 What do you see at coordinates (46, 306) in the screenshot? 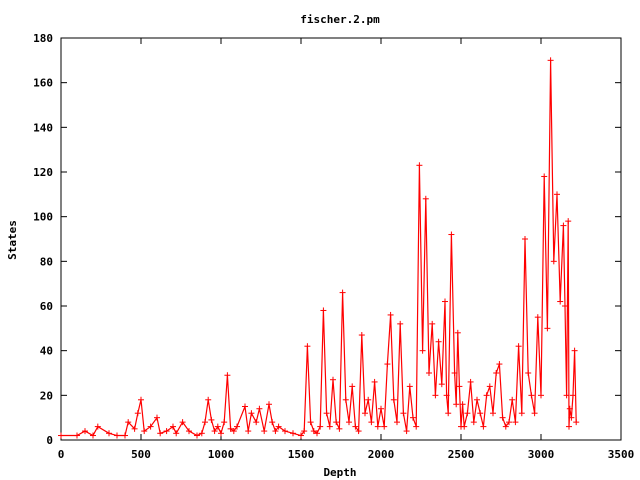
I see `y-tick-label-3: 60` at bounding box center [46, 306].